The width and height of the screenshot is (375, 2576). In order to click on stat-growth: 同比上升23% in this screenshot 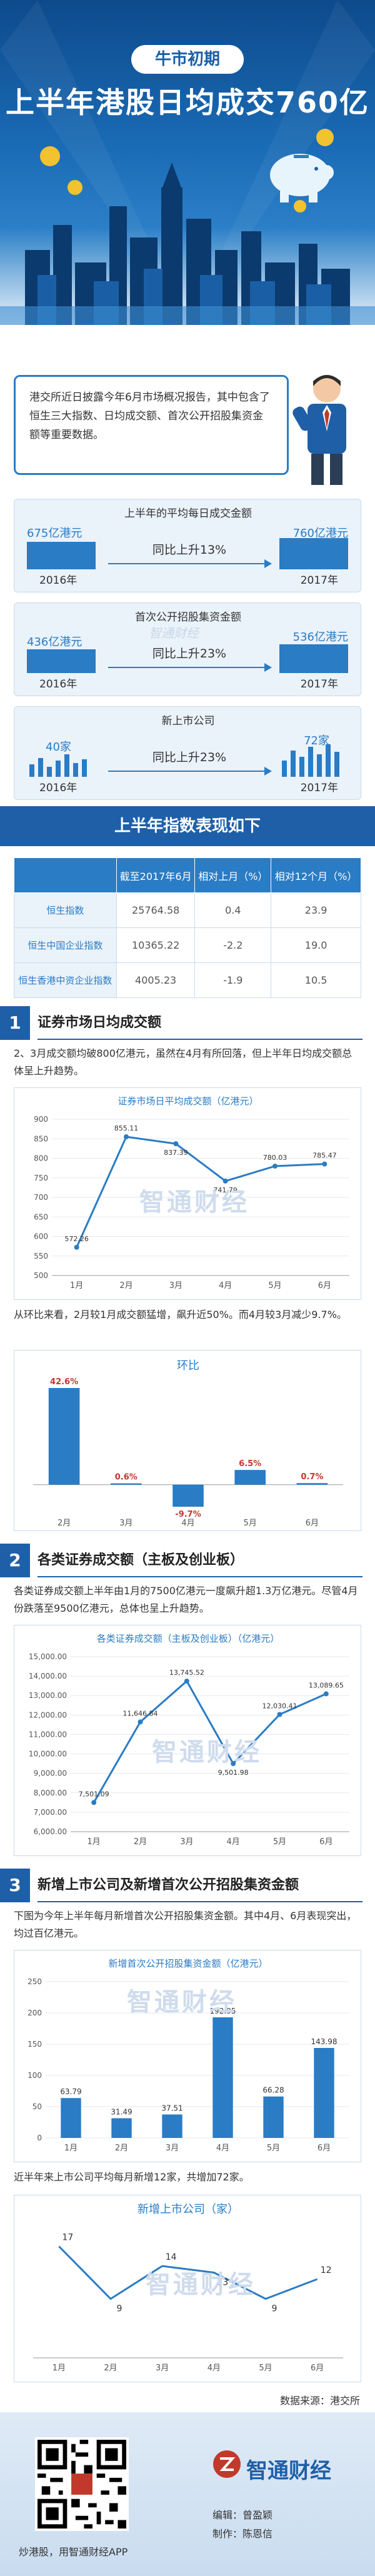, I will do `click(189, 757)`.